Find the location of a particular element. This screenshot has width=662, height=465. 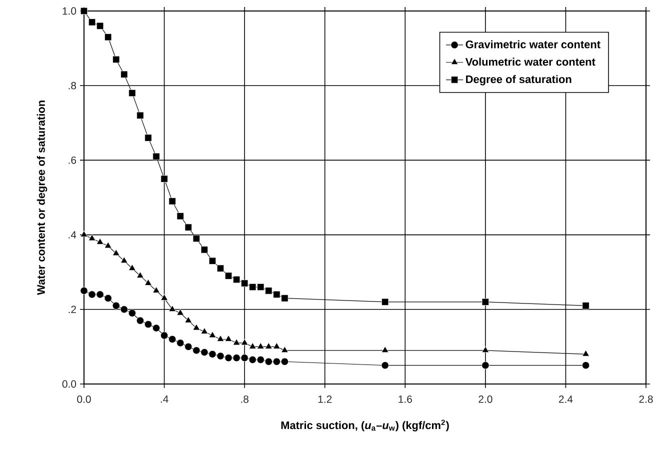

legend-label: Volumetric water content is located at coordinates (530, 62).